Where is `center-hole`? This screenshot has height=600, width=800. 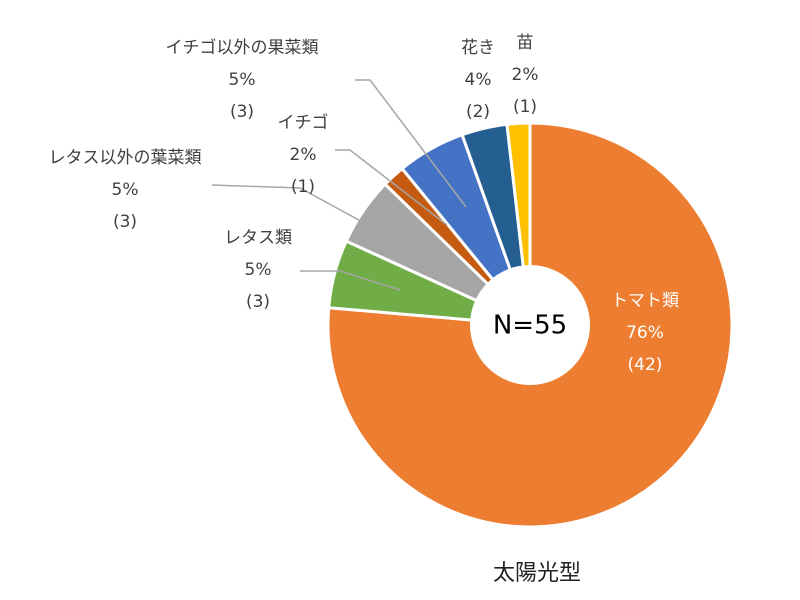
center-hole is located at coordinates (530, 325).